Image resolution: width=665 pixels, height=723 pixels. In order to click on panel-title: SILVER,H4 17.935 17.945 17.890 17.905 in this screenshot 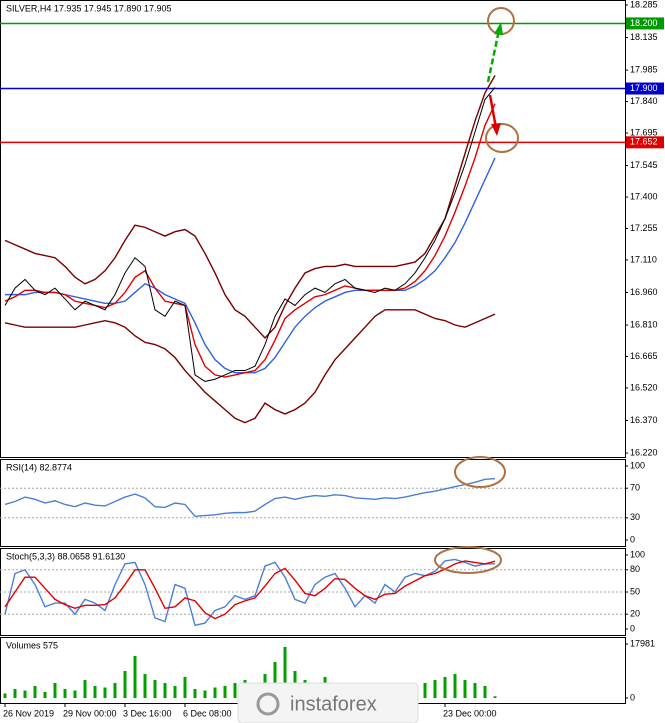, I will do `click(88, 8)`.